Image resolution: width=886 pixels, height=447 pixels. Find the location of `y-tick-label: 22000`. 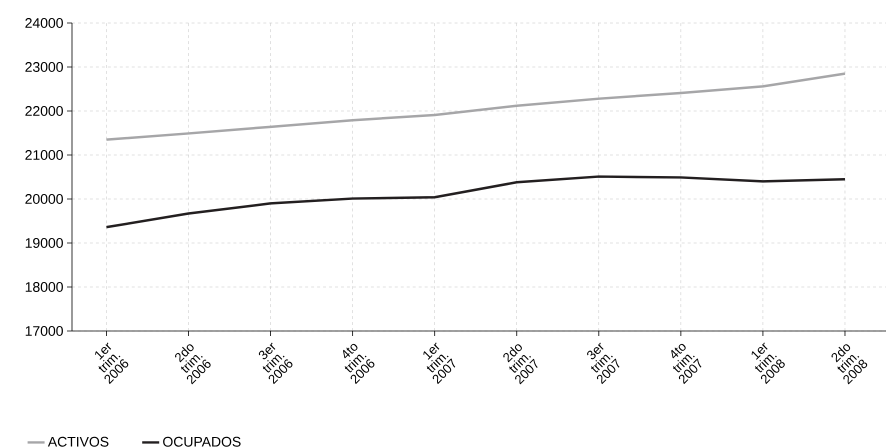

y-tick-label: 22000 is located at coordinates (44, 111).